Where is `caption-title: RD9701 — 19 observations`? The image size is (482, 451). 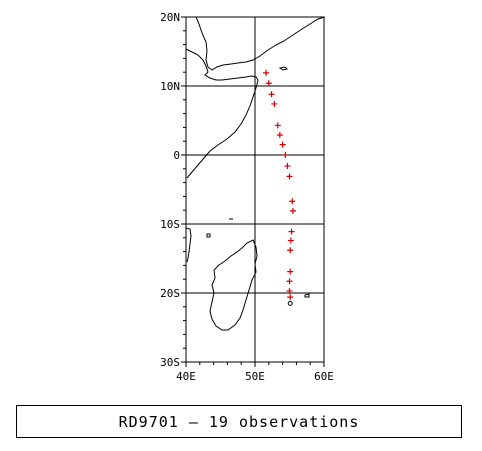
caption-title: RD9701 — 19 observations is located at coordinates (239, 421).